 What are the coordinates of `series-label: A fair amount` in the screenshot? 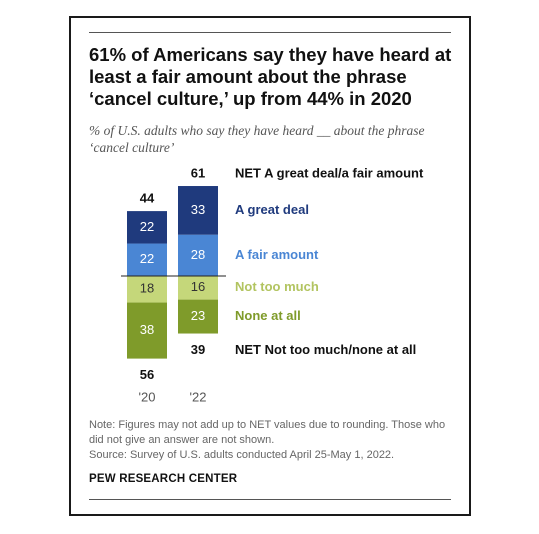 It's located at (277, 254).